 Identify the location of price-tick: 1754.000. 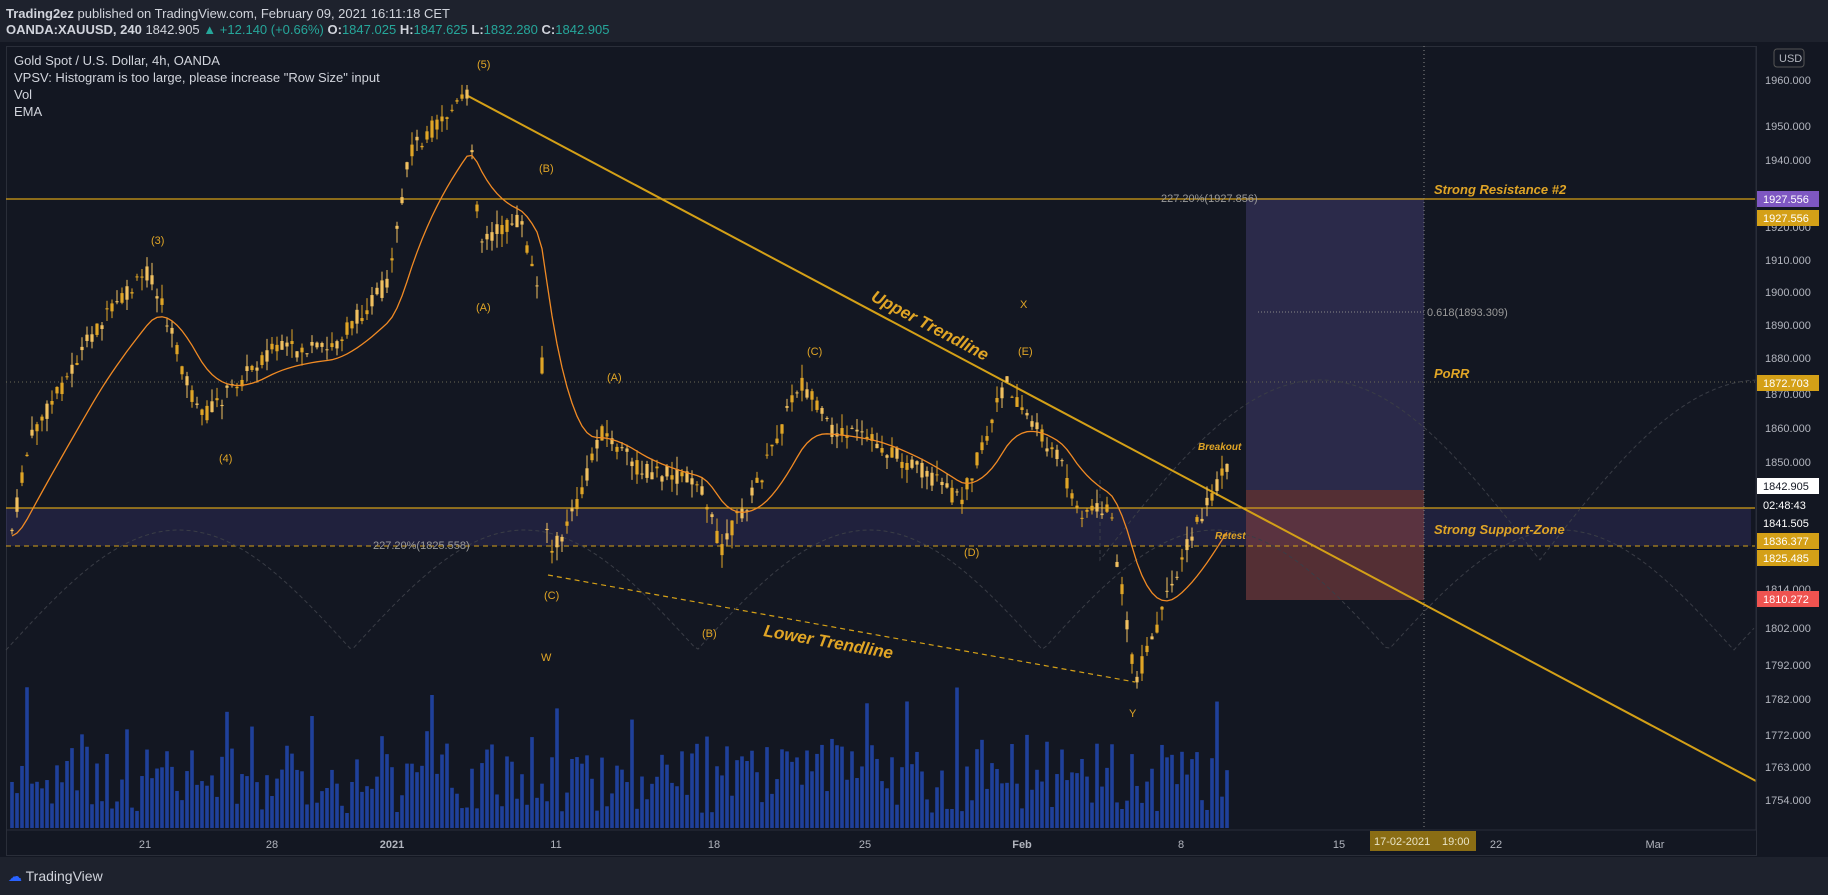
(1788, 801).